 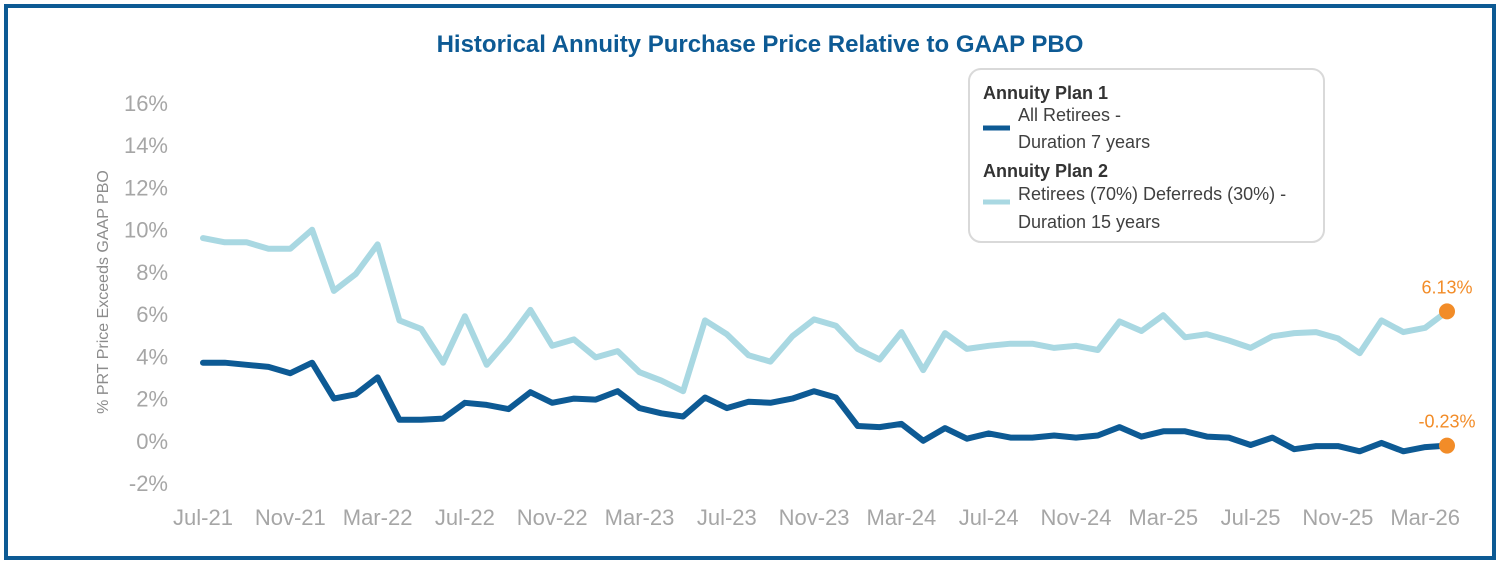 I want to click on legend-header-plan-2: Annuity Plan 2, so click(x=1045, y=171).